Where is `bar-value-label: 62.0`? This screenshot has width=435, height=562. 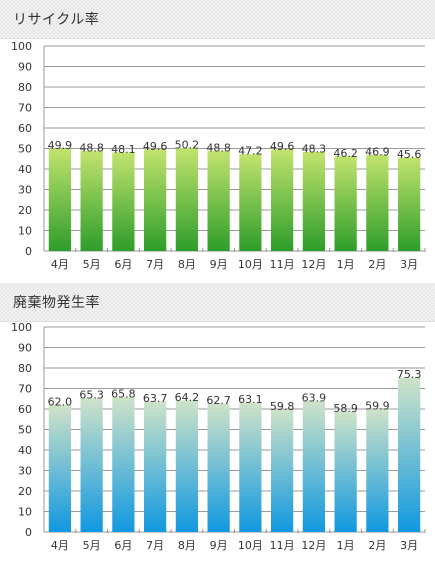 bar-value-label: 62.0 is located at coordinates (60, 401).